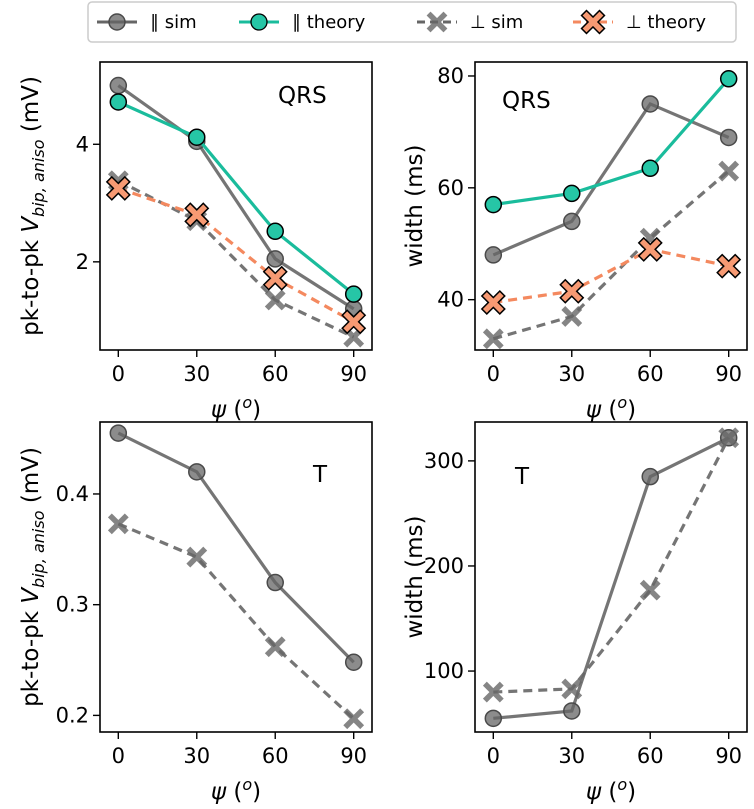  I want to click on panel-bottom-left-annotation: T, so click(320, 475).